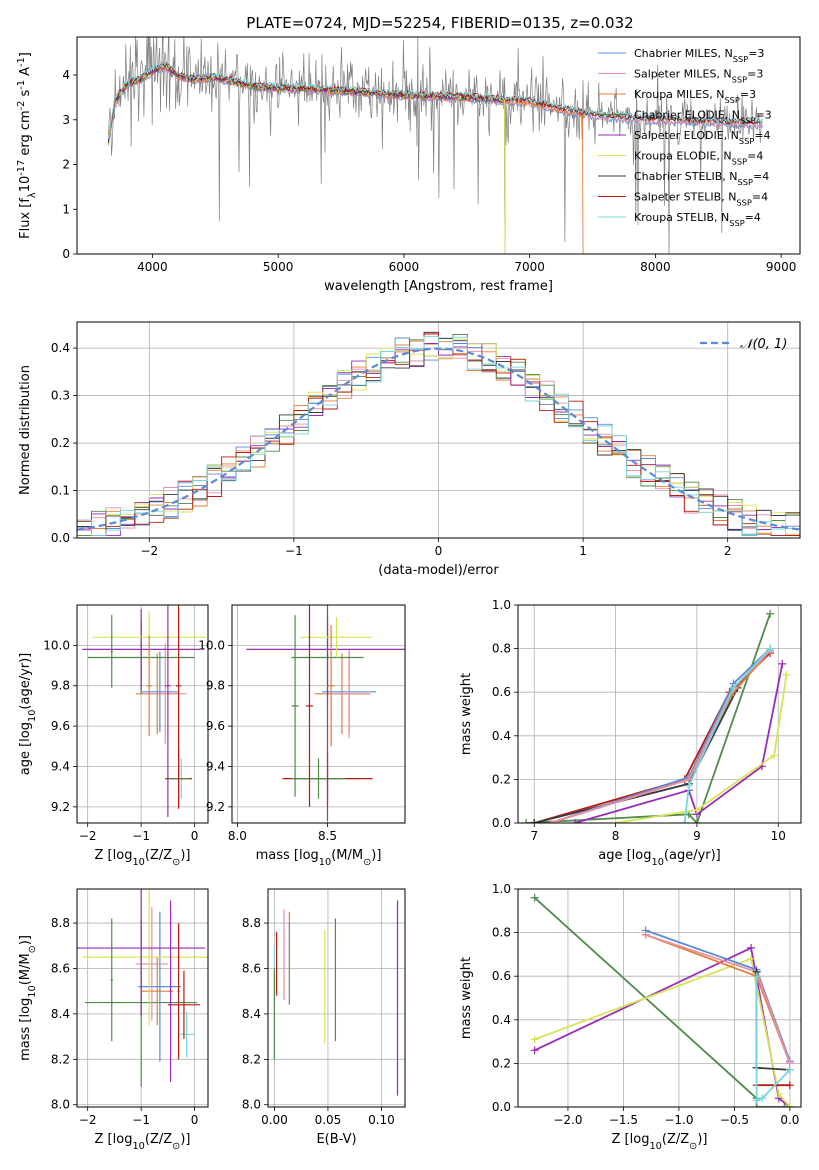 The width and height of the screenshot is (819, 1170). I want to click on x-tick-label: 9, so click(697, 836).